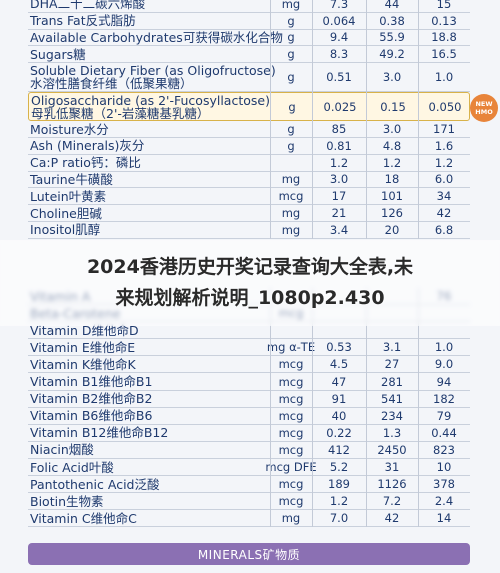 This screenshot has width=500, height=573. Describe the element at coordinates (120, 113) in the screenshot. I see `name-text: 母乳低聚糖（2'-岩藻糖基乳糖）` at that location.